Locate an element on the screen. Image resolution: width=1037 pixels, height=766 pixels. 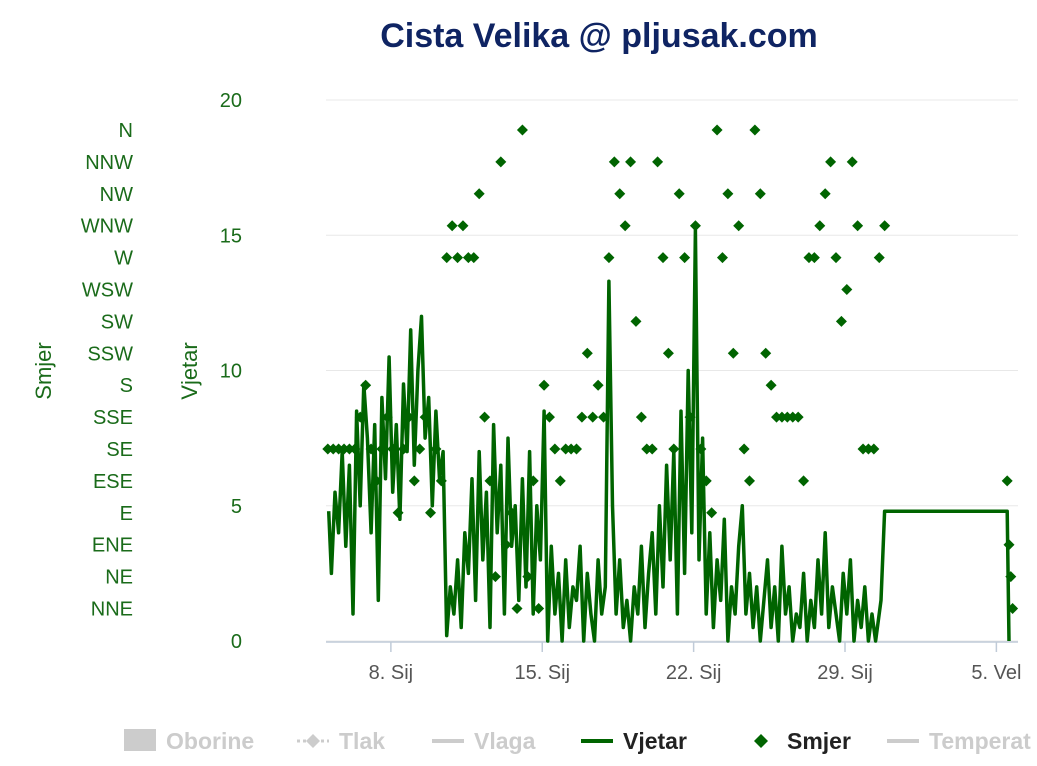
vjetar-axis-ticks: 0 5 10 15 20 is located at coordinates (231, 371).